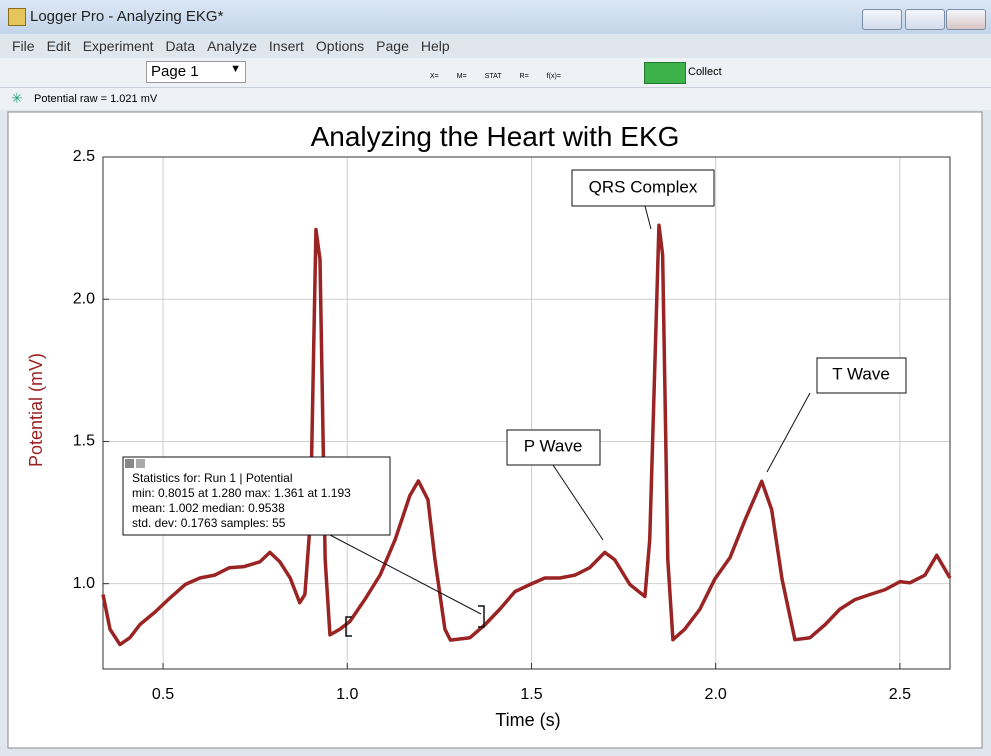 Image resolution: width=991 pixels, height=756 pixels. What do you see at coordinates (527, 720) in the screenshot?
I see `x-axis-label: Time (s)` at bounding box center [527, 720].